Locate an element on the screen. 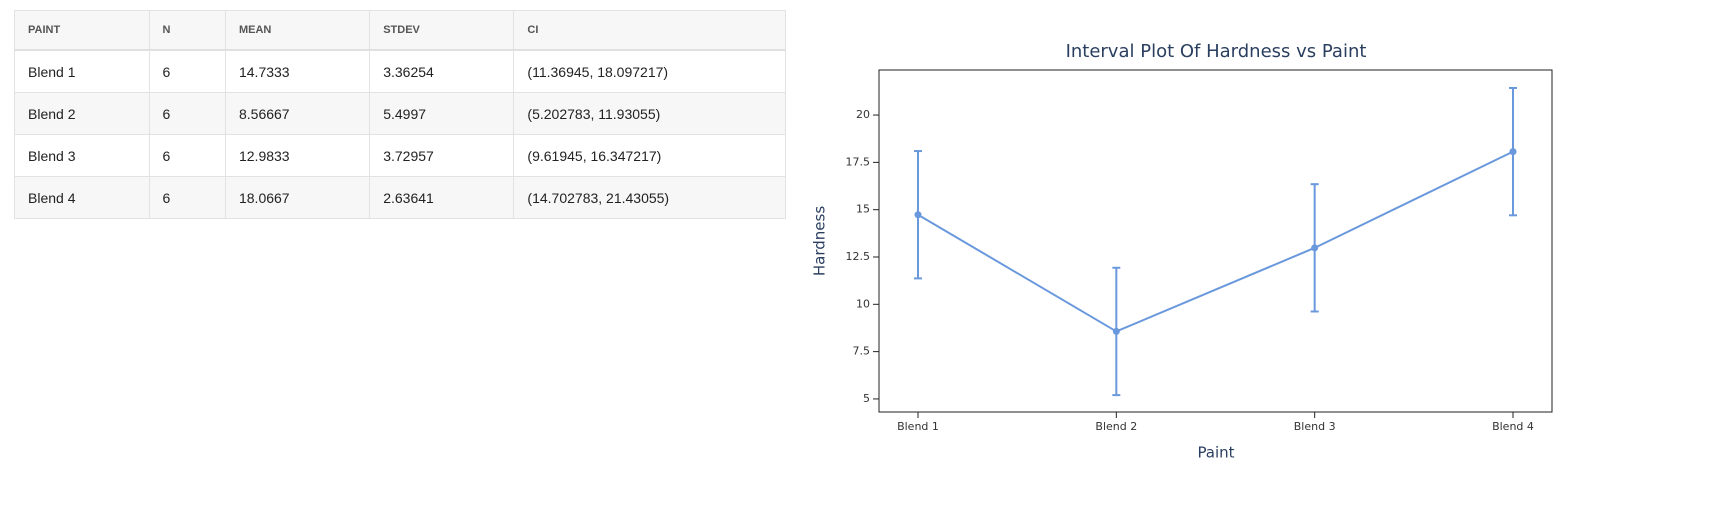  table-cell: 5.4997 is located at coordinates (442, 113).